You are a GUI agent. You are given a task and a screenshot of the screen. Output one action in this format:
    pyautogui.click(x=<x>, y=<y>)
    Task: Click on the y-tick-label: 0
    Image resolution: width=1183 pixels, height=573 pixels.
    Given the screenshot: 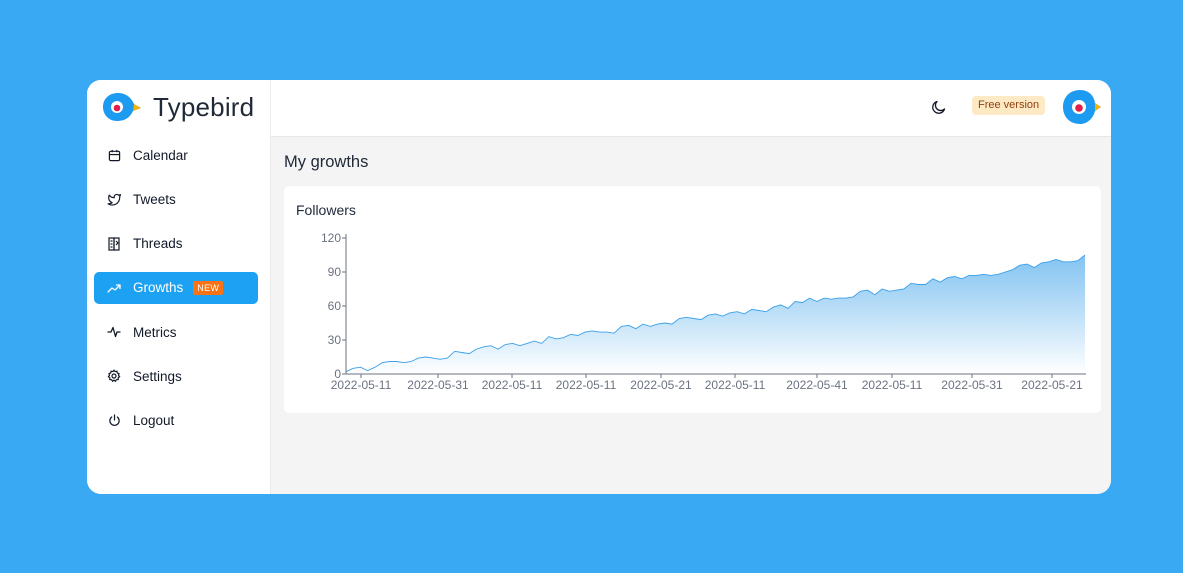 What is the action you would take?
    pyautogui.click(x=337, y=374)
    